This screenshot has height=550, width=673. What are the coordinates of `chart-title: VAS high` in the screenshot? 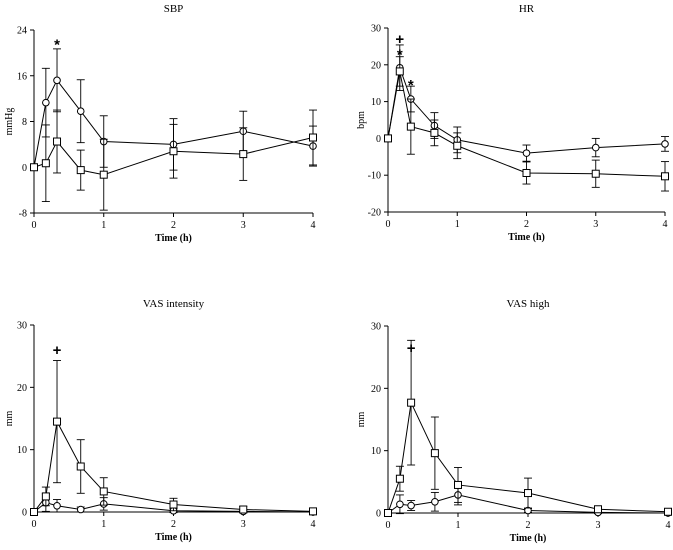 It's located at (528, 304).